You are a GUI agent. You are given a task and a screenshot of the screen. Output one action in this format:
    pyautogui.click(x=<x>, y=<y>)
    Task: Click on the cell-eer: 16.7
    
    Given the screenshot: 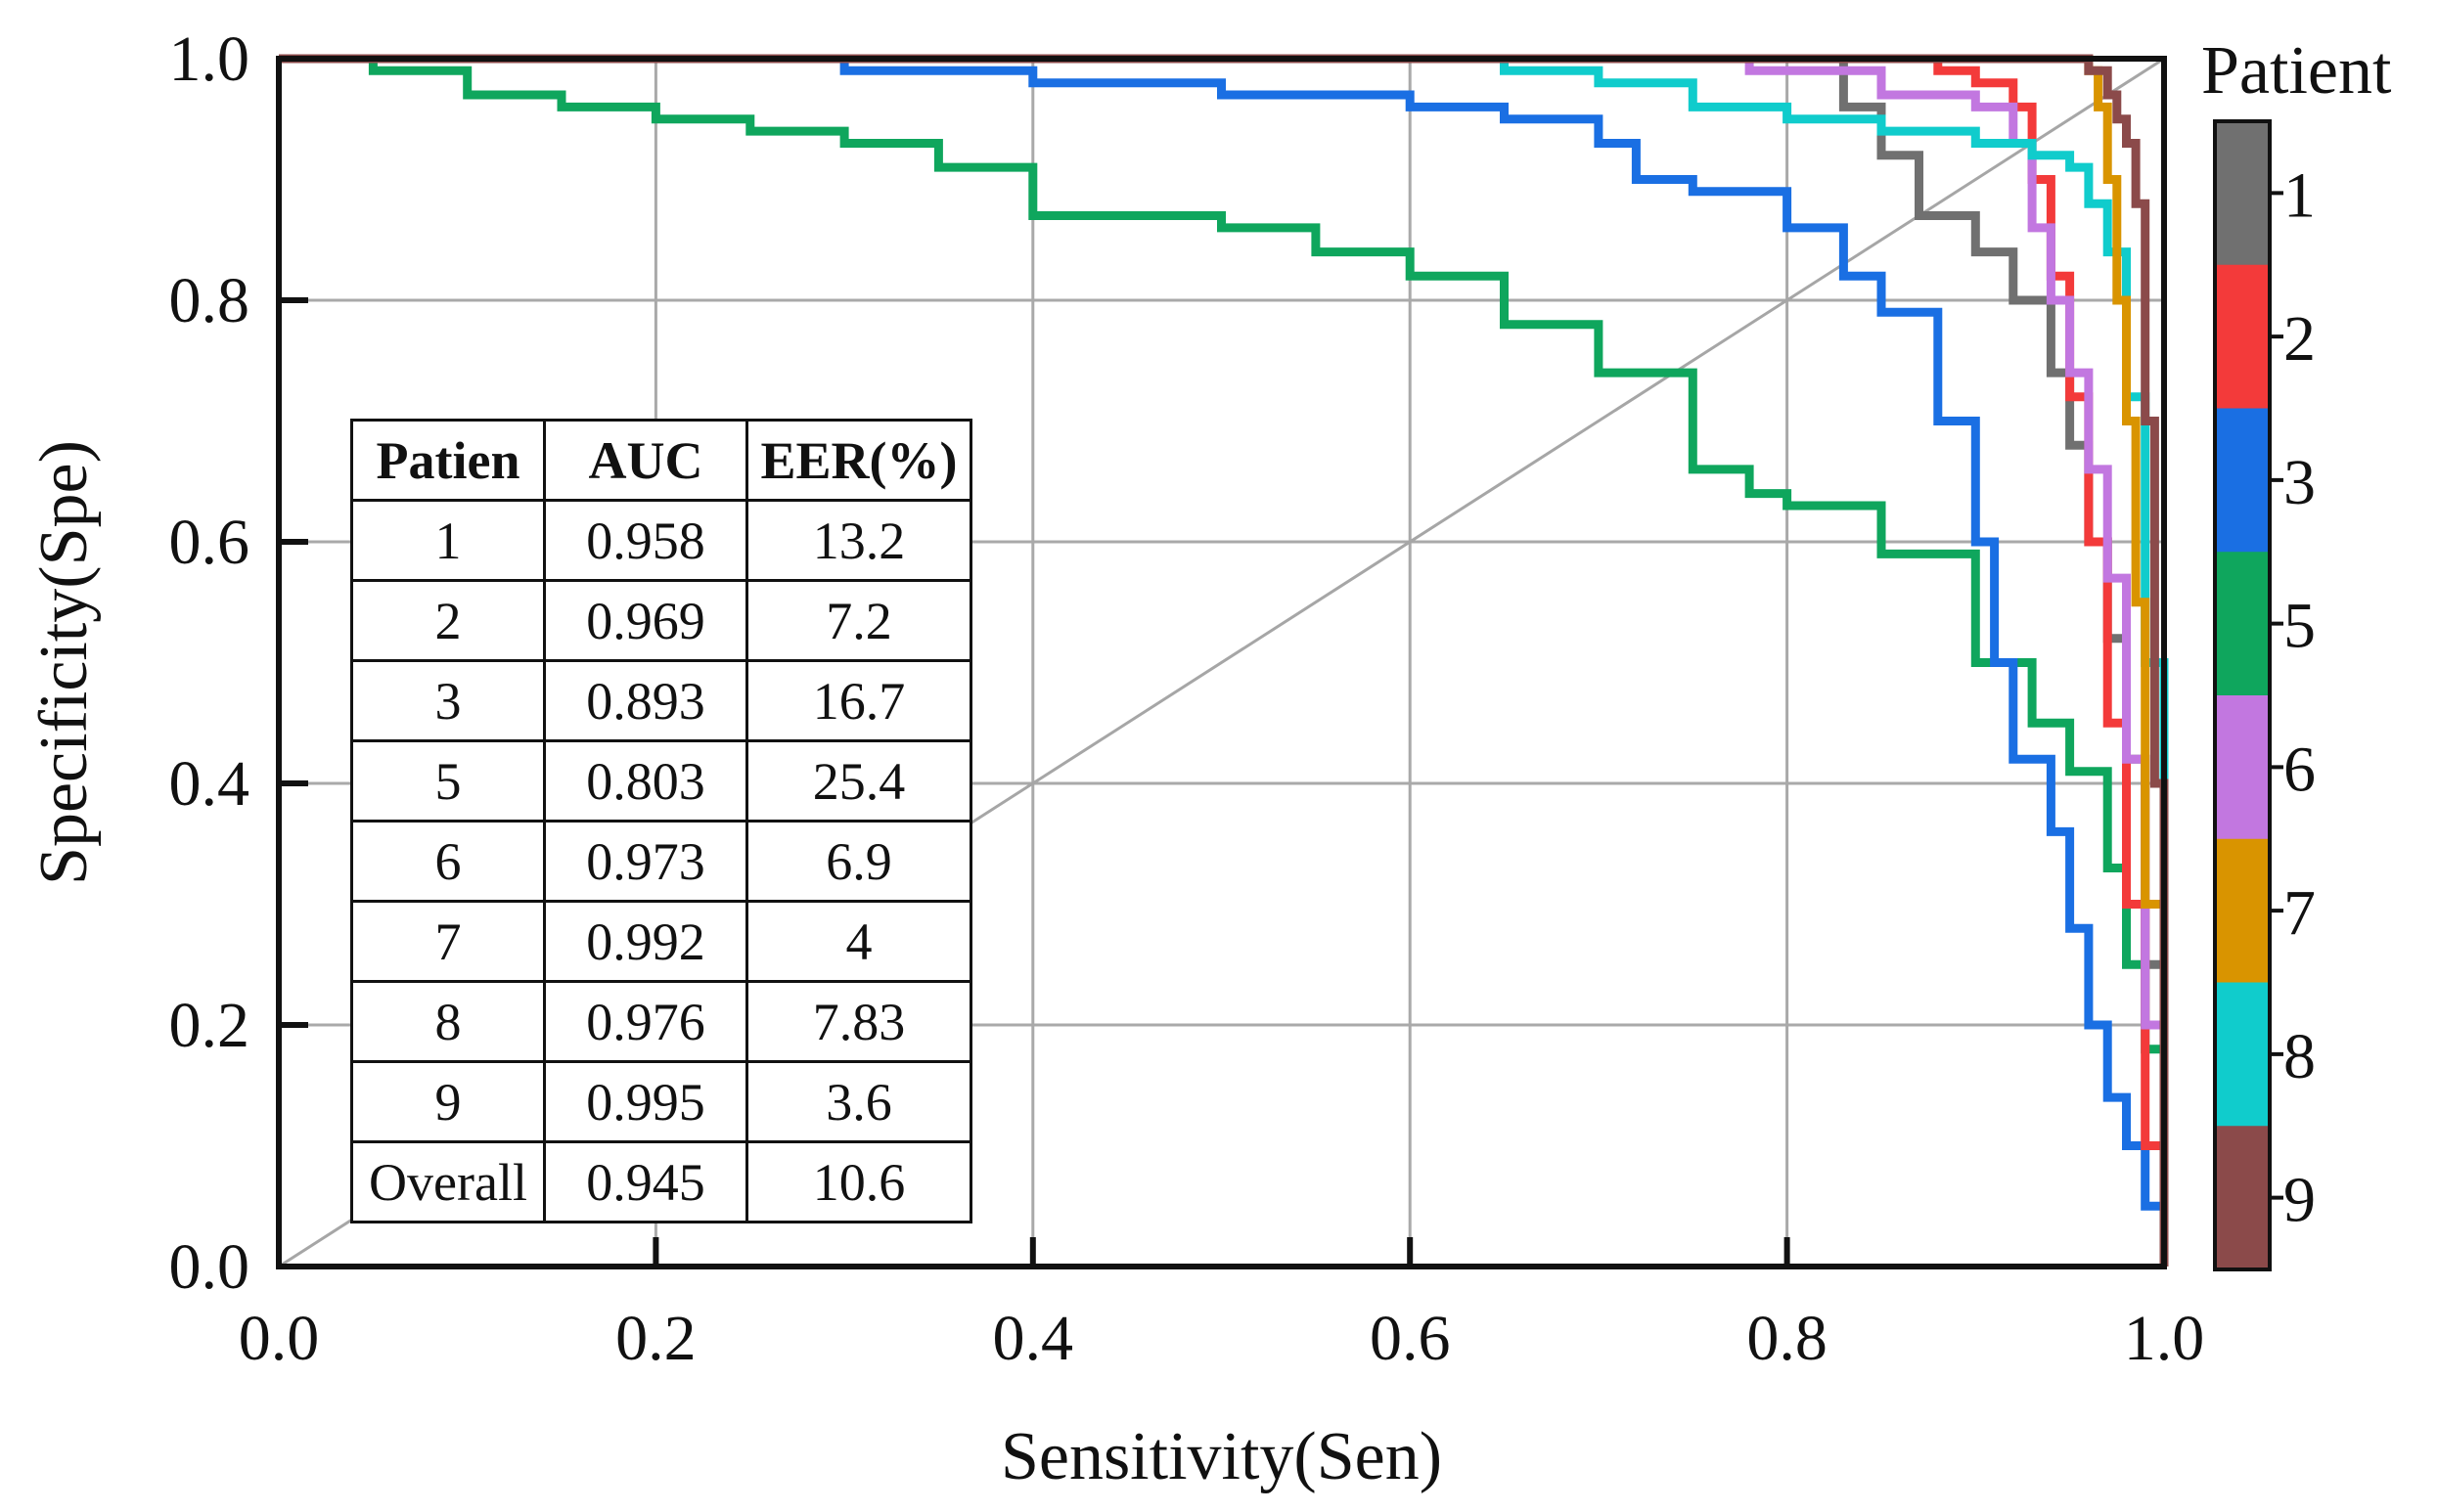 What is the action you would take?
    pyautogui.click(x=858, y=701)
    